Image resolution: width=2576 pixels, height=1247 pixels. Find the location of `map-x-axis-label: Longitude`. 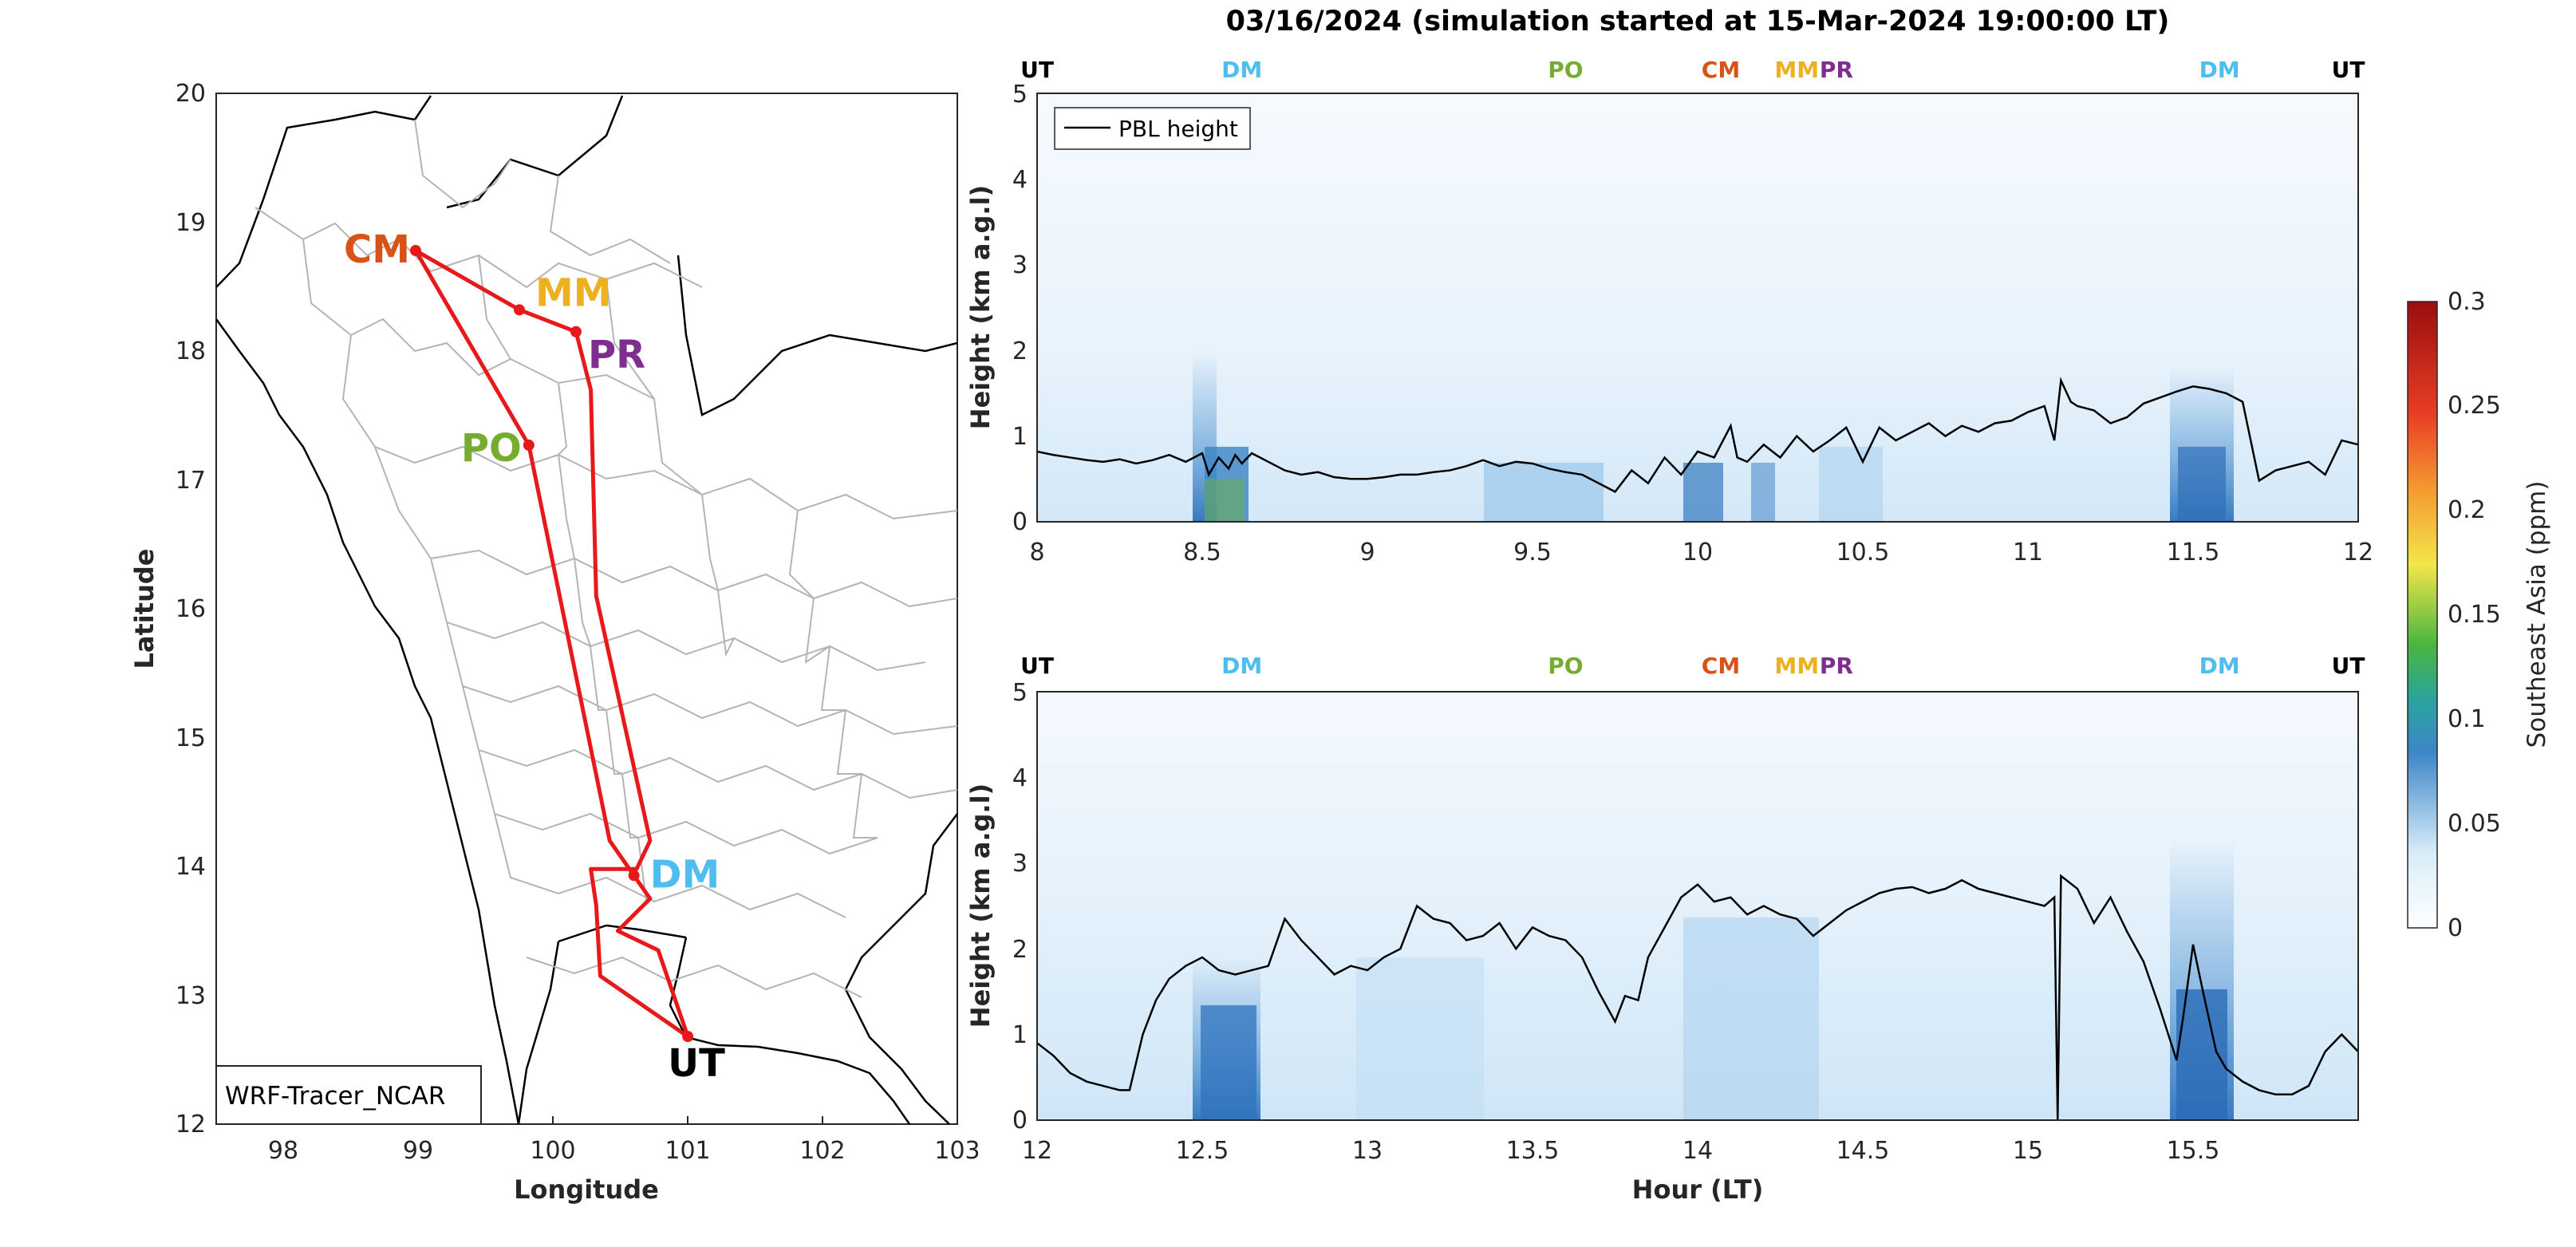

map-x-axis-label: Longitude is located at coordinates (587, 1189).